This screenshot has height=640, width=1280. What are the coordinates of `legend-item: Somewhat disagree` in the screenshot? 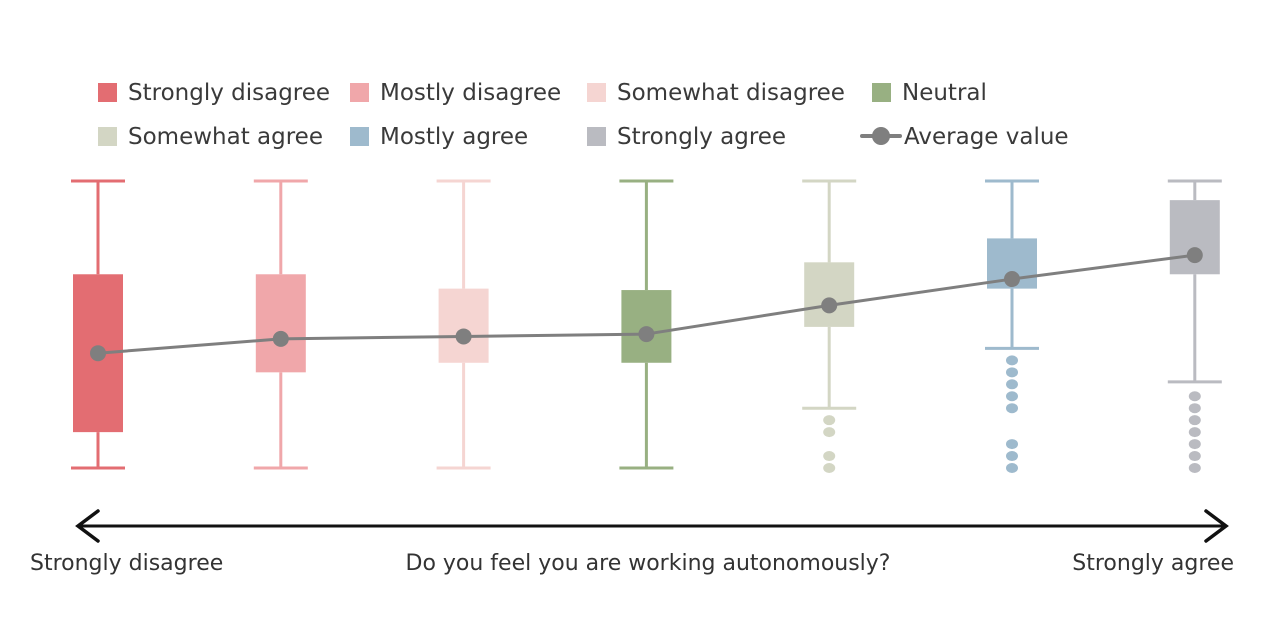 It's located at (716, 93).